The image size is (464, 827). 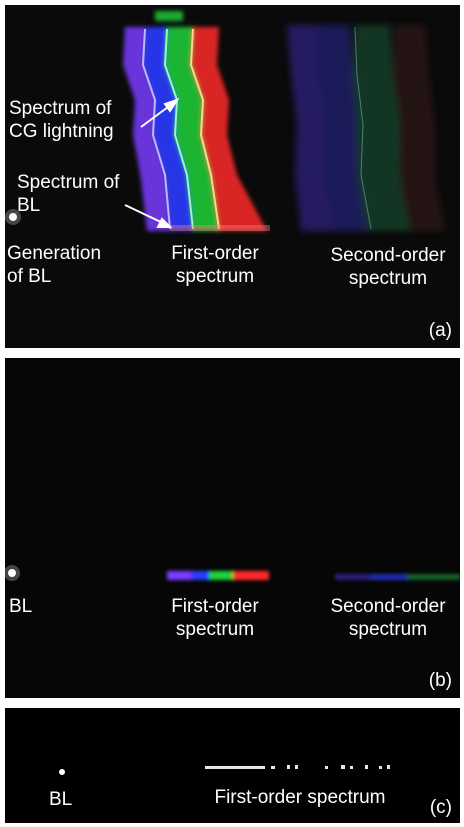 I want to click on panel-c-spectra-graphic, so click(x=232, y=765).